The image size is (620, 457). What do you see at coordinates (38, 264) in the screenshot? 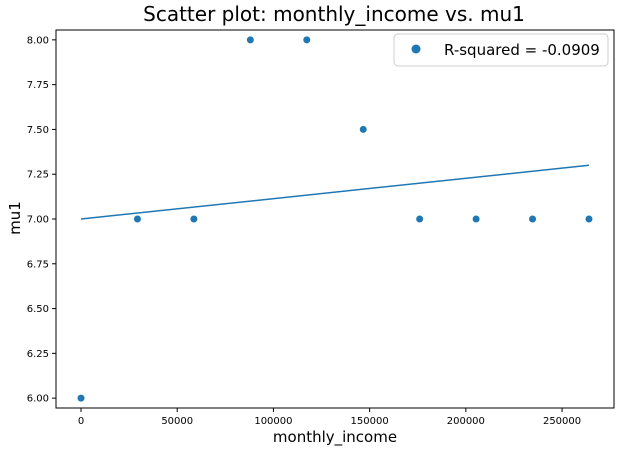
I see `y-tick-label: 6.75` at bounding box center [38, 264].